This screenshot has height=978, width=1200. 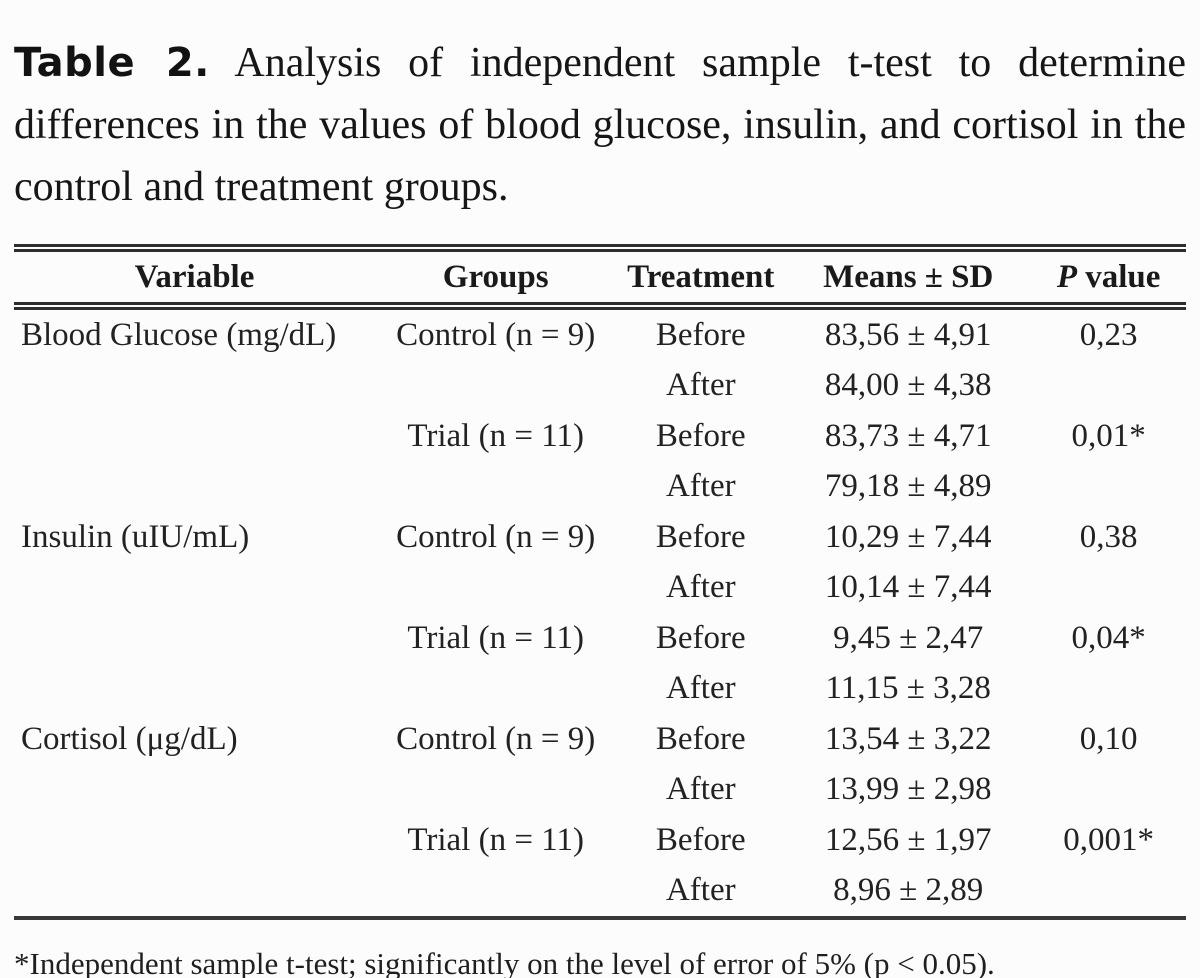 What do you see at coordinates (908, 536) in the screenshot?
I see `cell-mean-sd: 10,29 ± 7,44` at bounding box center [908, 536].